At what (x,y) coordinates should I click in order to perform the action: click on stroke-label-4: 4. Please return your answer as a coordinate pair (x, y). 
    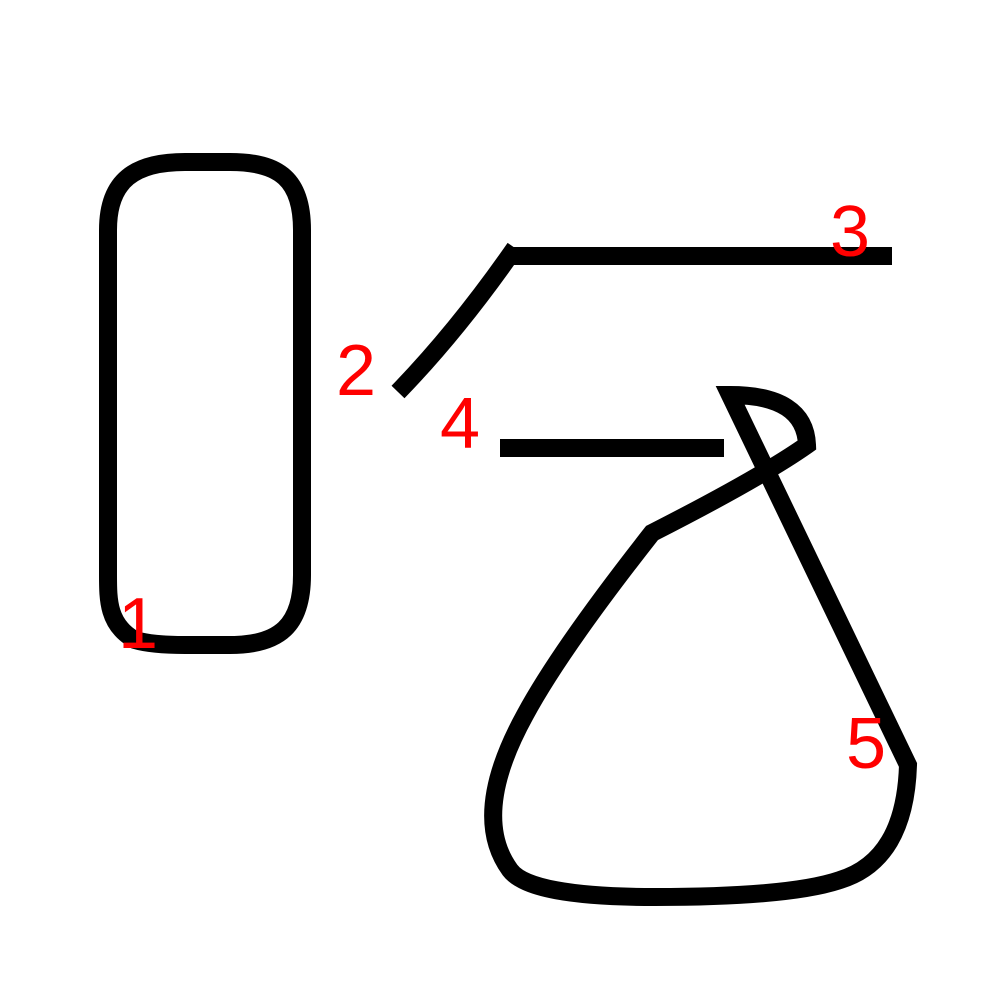
    Looking at the image, I should click on (460, 424).